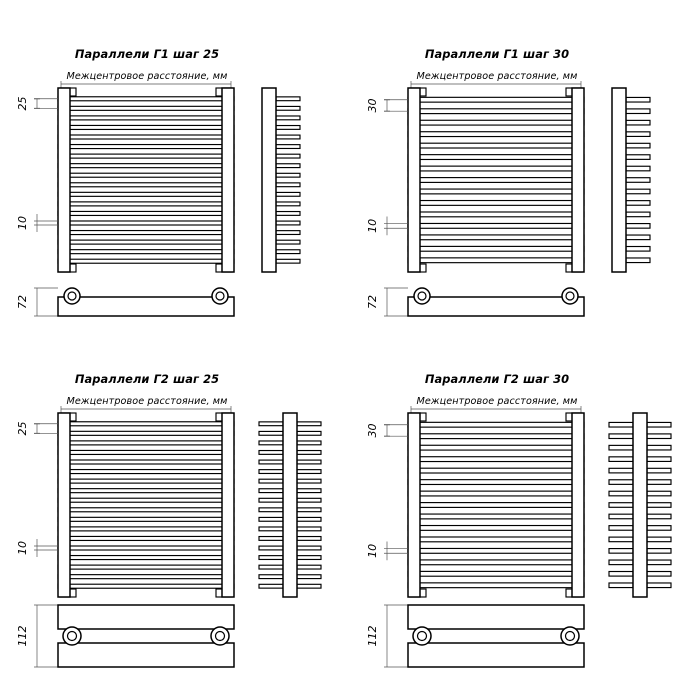 This screenshot has height=700, width=700. I want to click on side-rail-left, so click(64, 505).